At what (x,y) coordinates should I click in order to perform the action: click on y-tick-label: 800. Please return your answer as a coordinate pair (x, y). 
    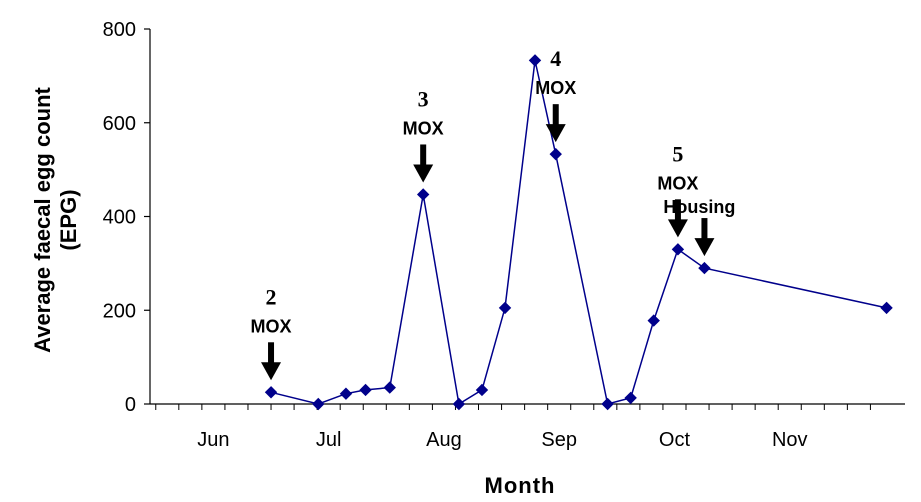
    Looking at the image, I should click on (119, 30).